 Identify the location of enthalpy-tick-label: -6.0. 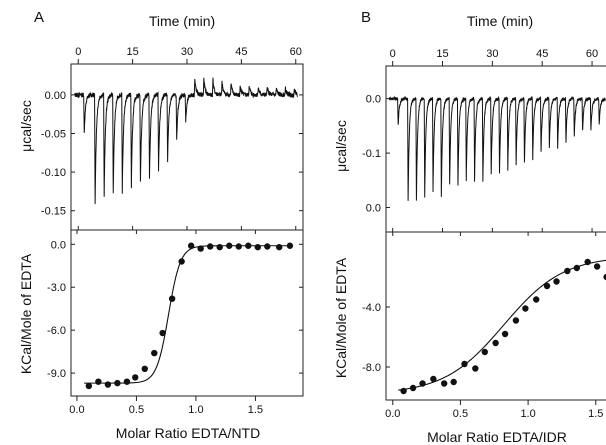
(56, 331).